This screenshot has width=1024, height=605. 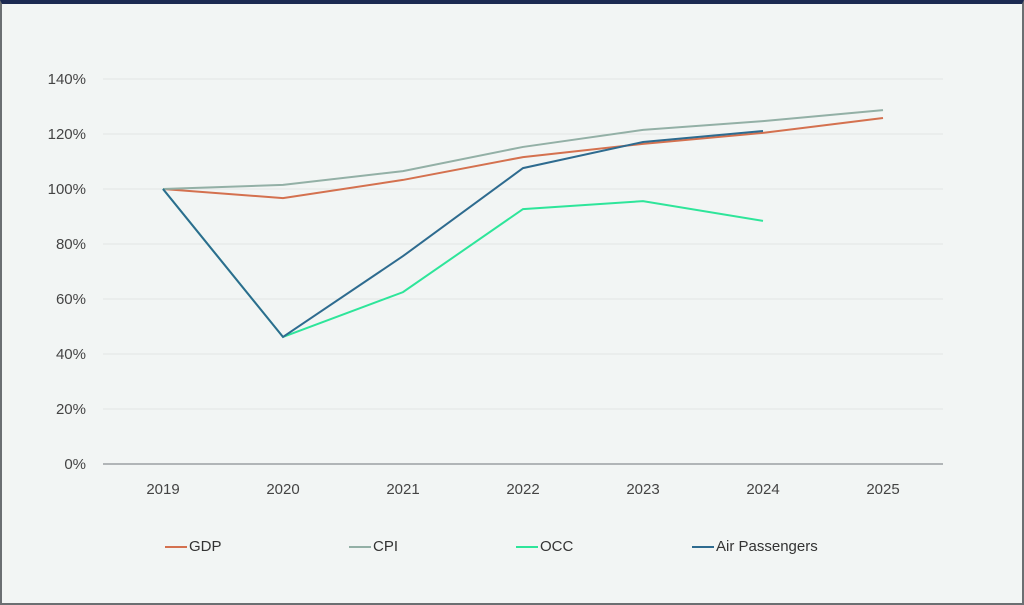 What do you see at coordinates (762, 489) in the screenshot?
I see `x-tick-label: 2024` at bounding box center [762, 489].